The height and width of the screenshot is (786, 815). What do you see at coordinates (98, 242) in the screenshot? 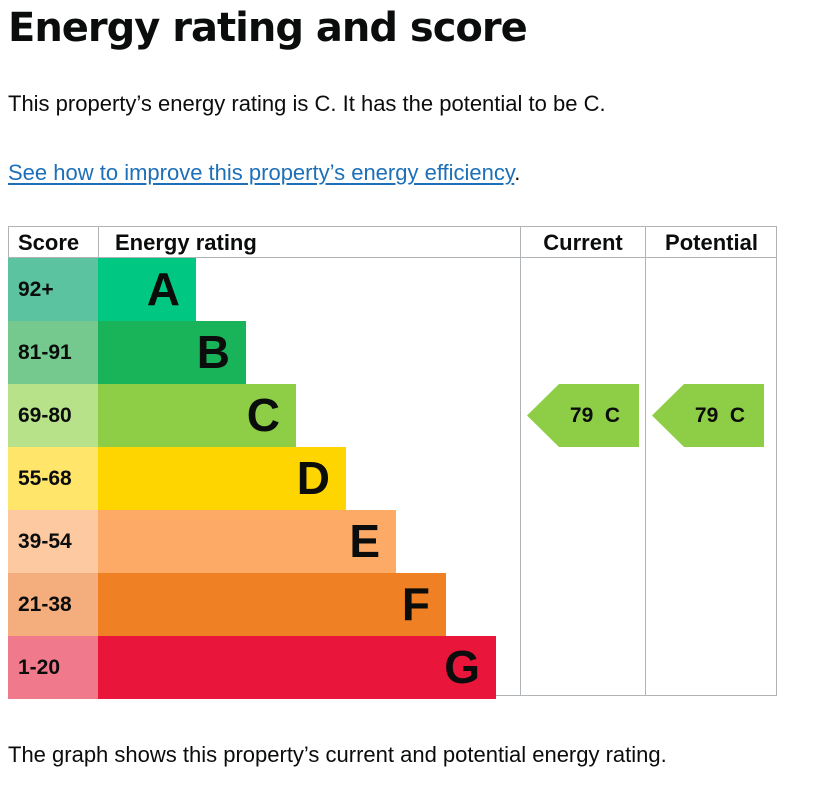
I see `score-column-divider` at bounding box center [98, 242].